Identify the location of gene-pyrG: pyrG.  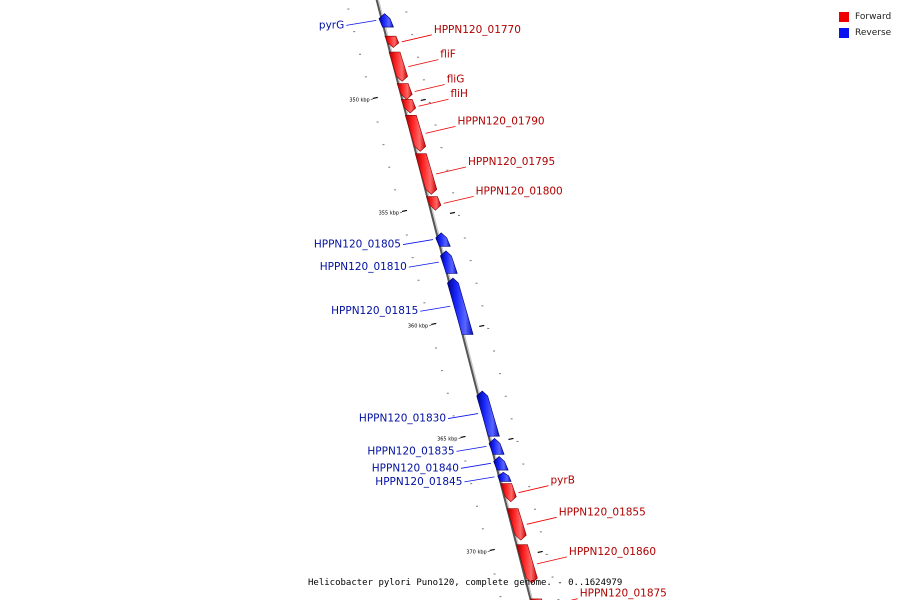
(356, 22).